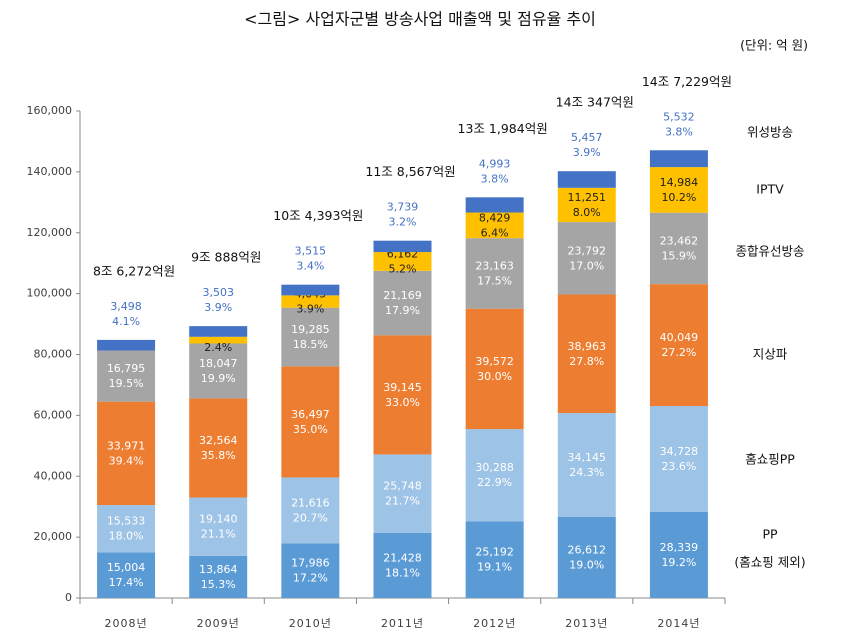  What do you see at coordinates (126, 623) in the screenshot?
I see `x-tick-label: 2008년` at bounding box center [126, 623].